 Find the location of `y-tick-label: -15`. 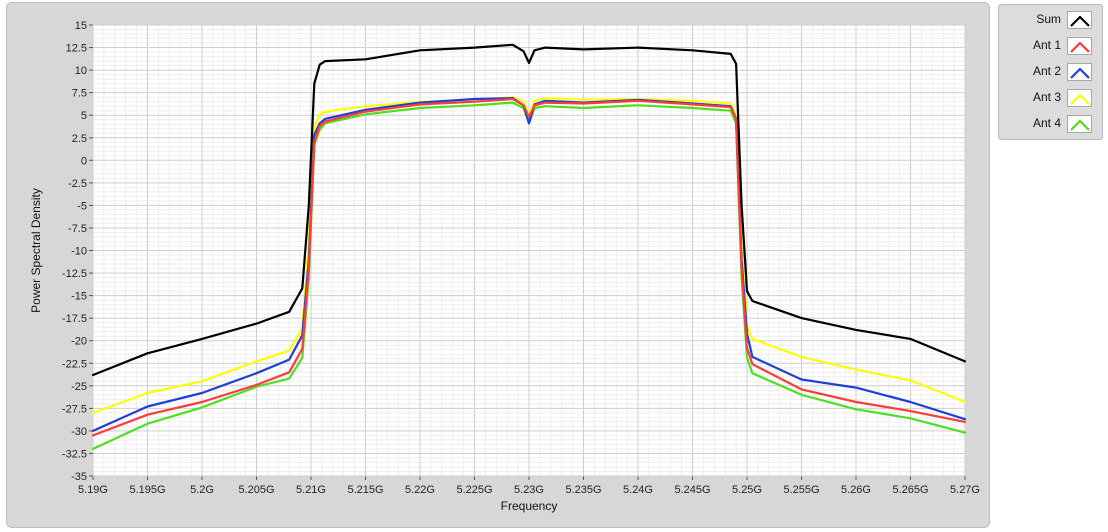

y-tick-label: -15 is located at coordinates (79, 297).